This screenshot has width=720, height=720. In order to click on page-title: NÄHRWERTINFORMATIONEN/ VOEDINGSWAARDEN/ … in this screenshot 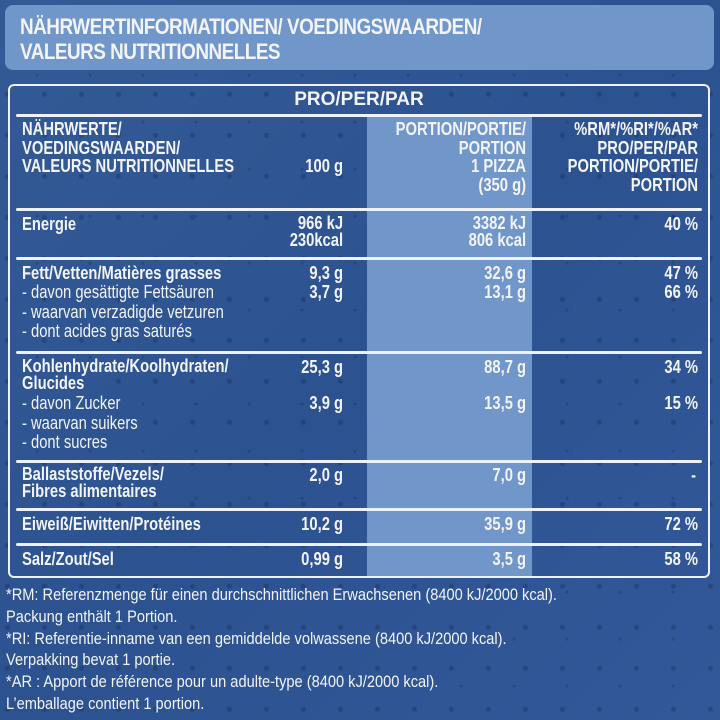, I will do `click(304, 39)`.